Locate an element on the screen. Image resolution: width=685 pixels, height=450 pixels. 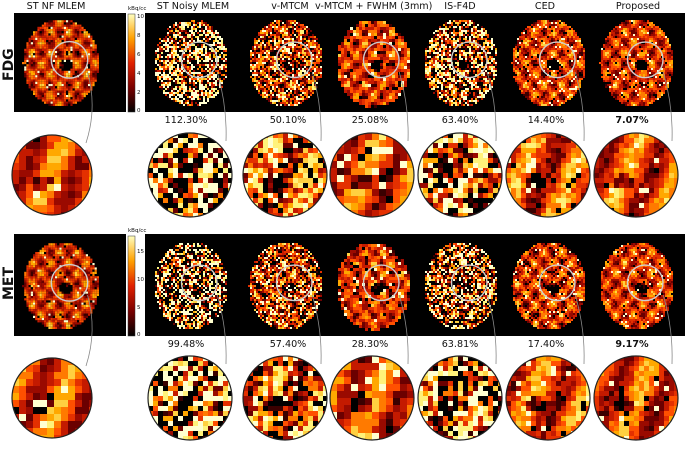
fdg-error-st-noisy-mlem: 112.30% is located at coordinates (186, 120).